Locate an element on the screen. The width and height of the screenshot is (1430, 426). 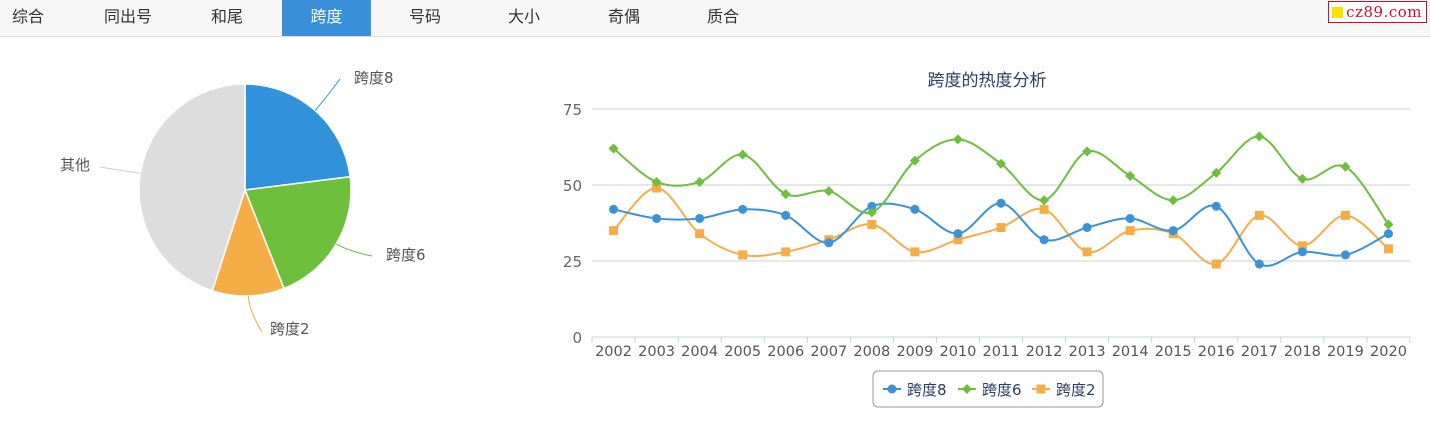
pie-connector-span8 is located at coordinates (327, 94).